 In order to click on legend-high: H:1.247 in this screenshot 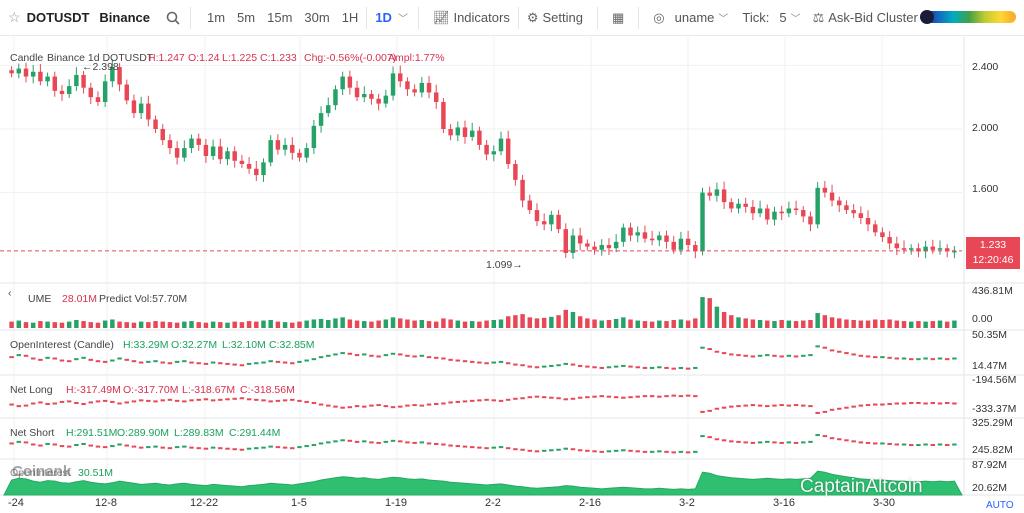, I will do `click(166, 58)`.